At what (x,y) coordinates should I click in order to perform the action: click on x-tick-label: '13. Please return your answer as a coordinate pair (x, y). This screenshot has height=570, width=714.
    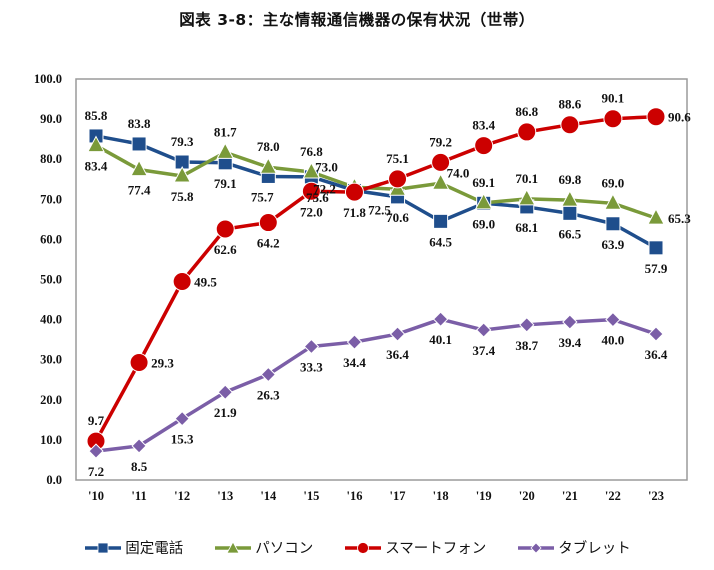
    Looking at the image, I should click on (225, 496).